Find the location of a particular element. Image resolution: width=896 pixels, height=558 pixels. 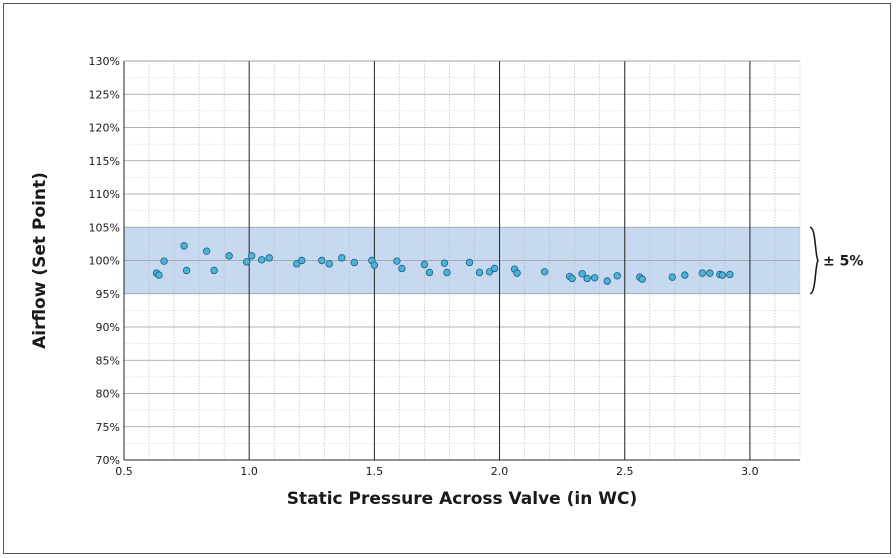

y-tick-label: 125% is located at coordinates (104, 94).